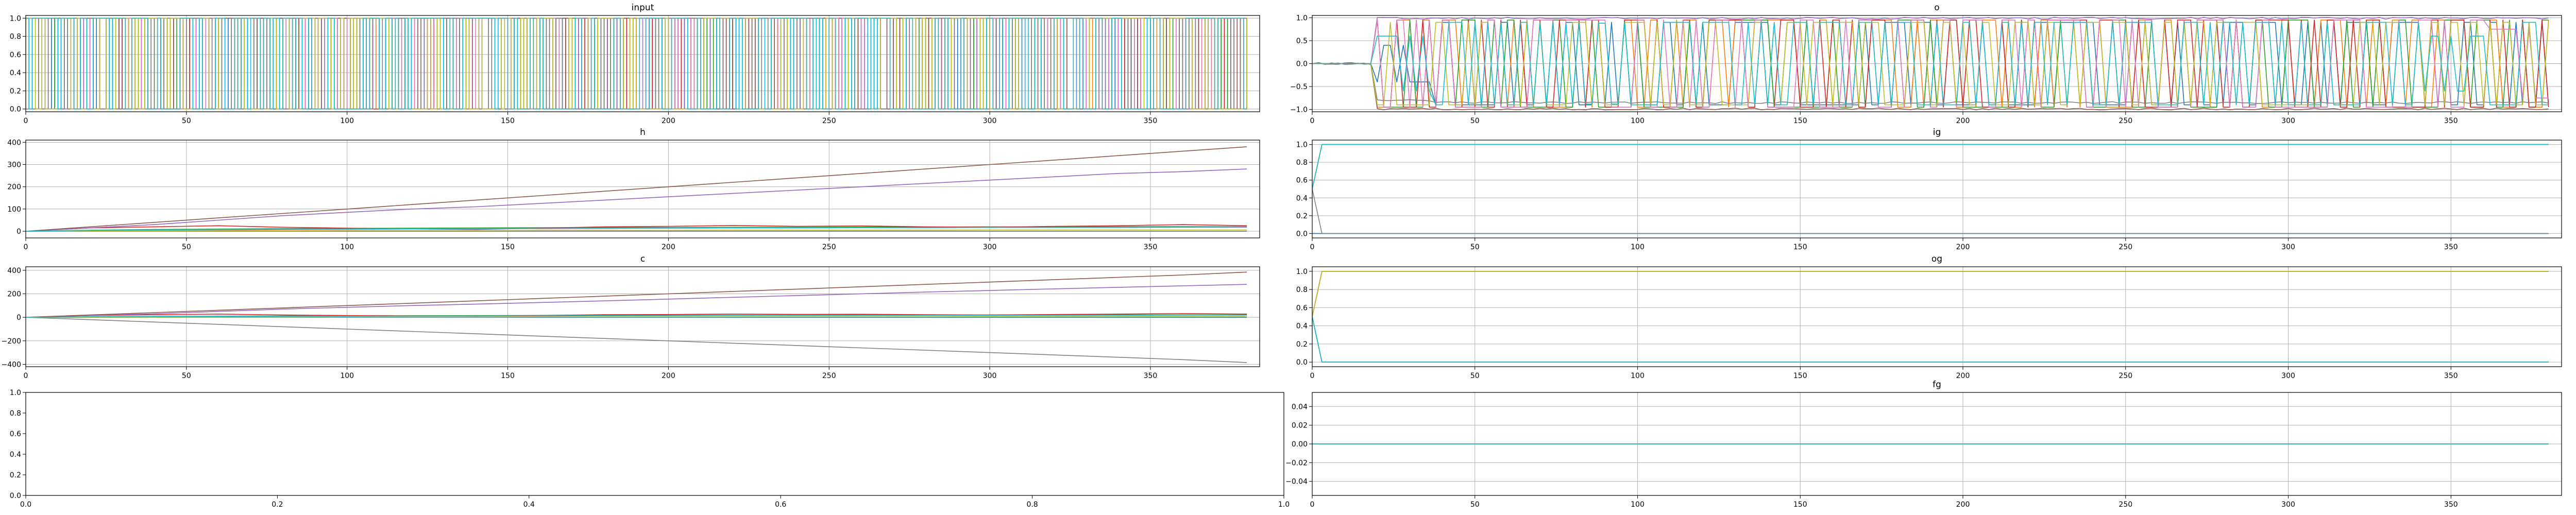 The width and height of the screenshot is (2576, 515). What do you see at coordinates (1300, 407) in the screenshot?
I see `y-tick-label: 0.04` at bounding box center [1300, 407].